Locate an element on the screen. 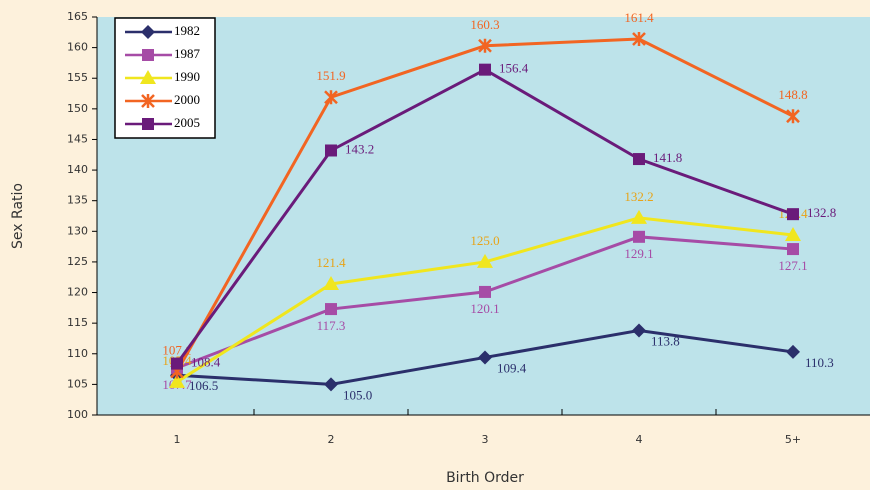 The width and height of the screenshot is (870, 490). legend-label: 1982 is located at coordinates (187, 30).